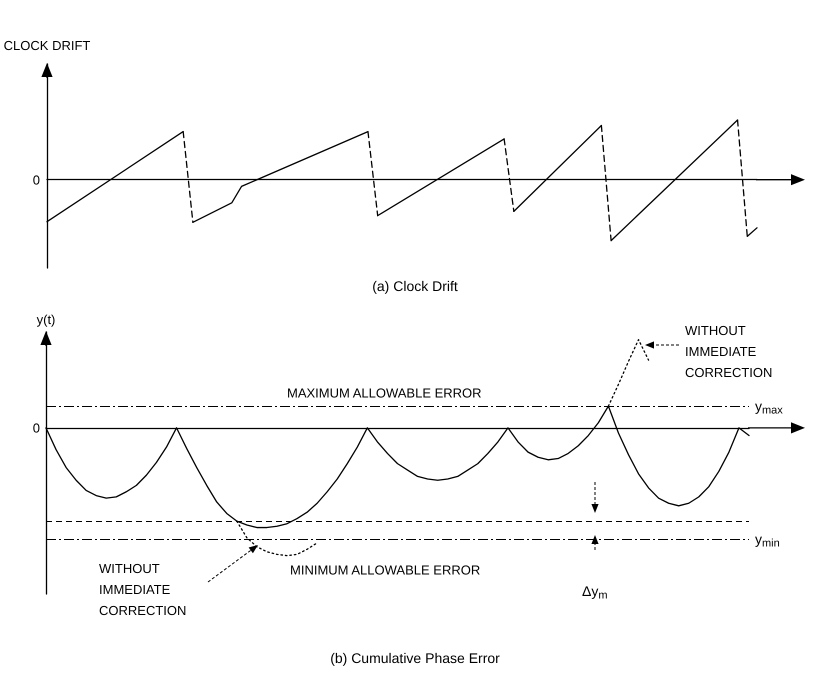 Image resolution: width=830 pixels, height=677 pixels. I want to click on y-axis-title: y(t), so click(46, 319).